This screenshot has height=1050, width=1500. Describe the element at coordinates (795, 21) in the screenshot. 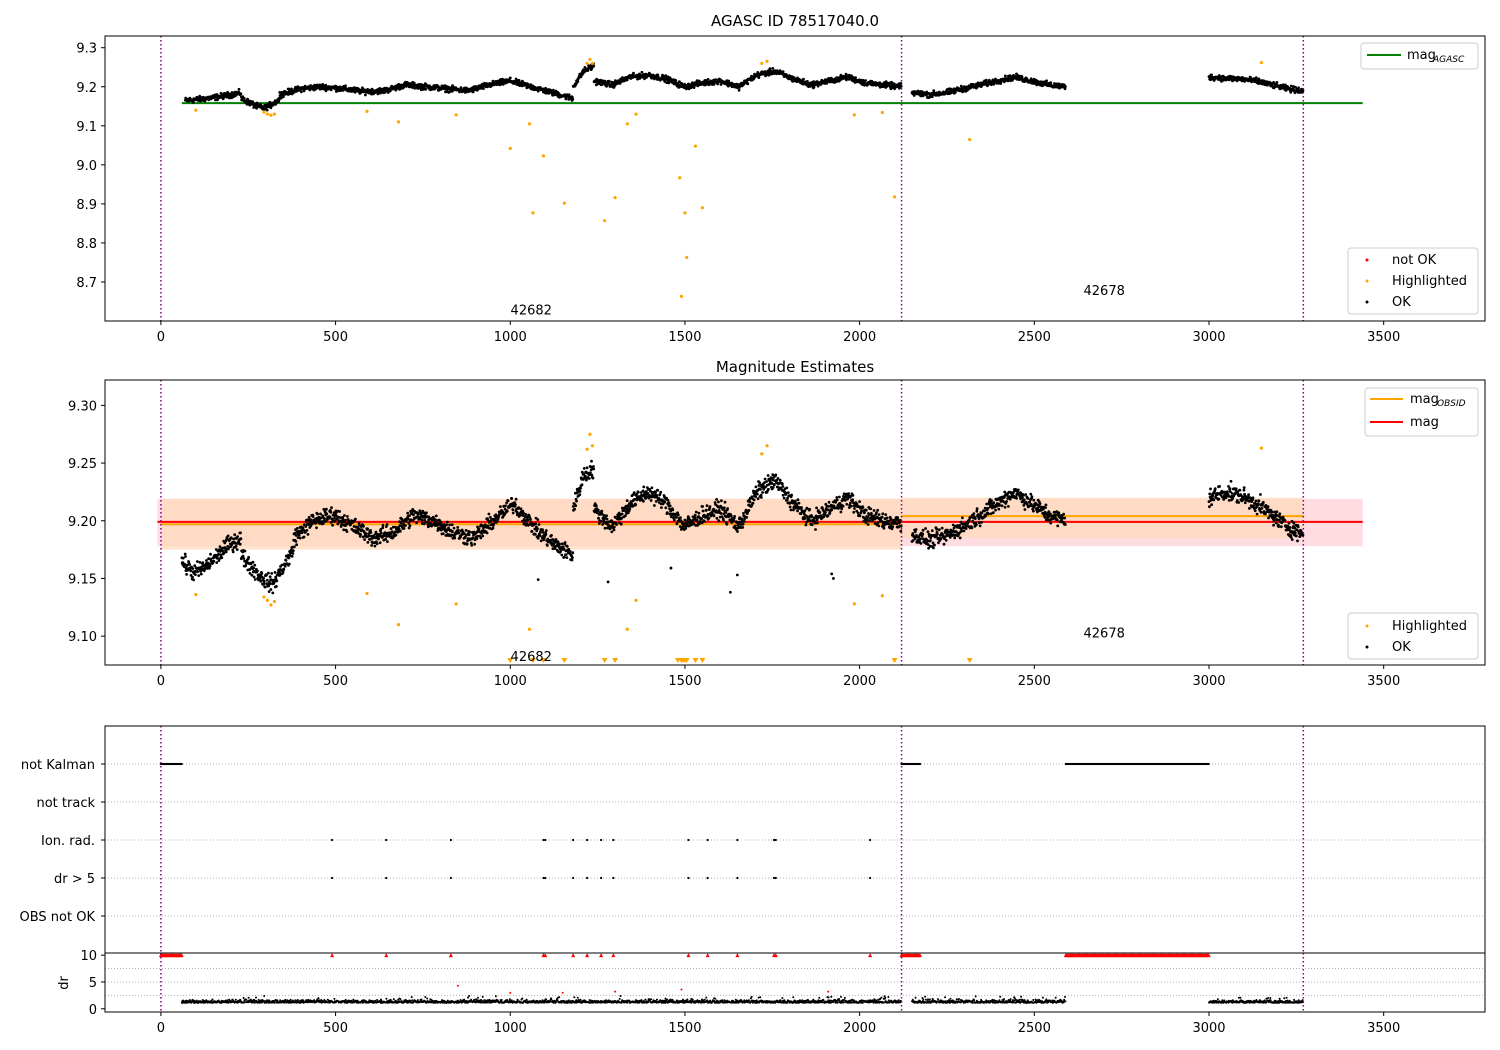

I see `agasc-panel-title: AGASC ID 78517040.0` at that location.